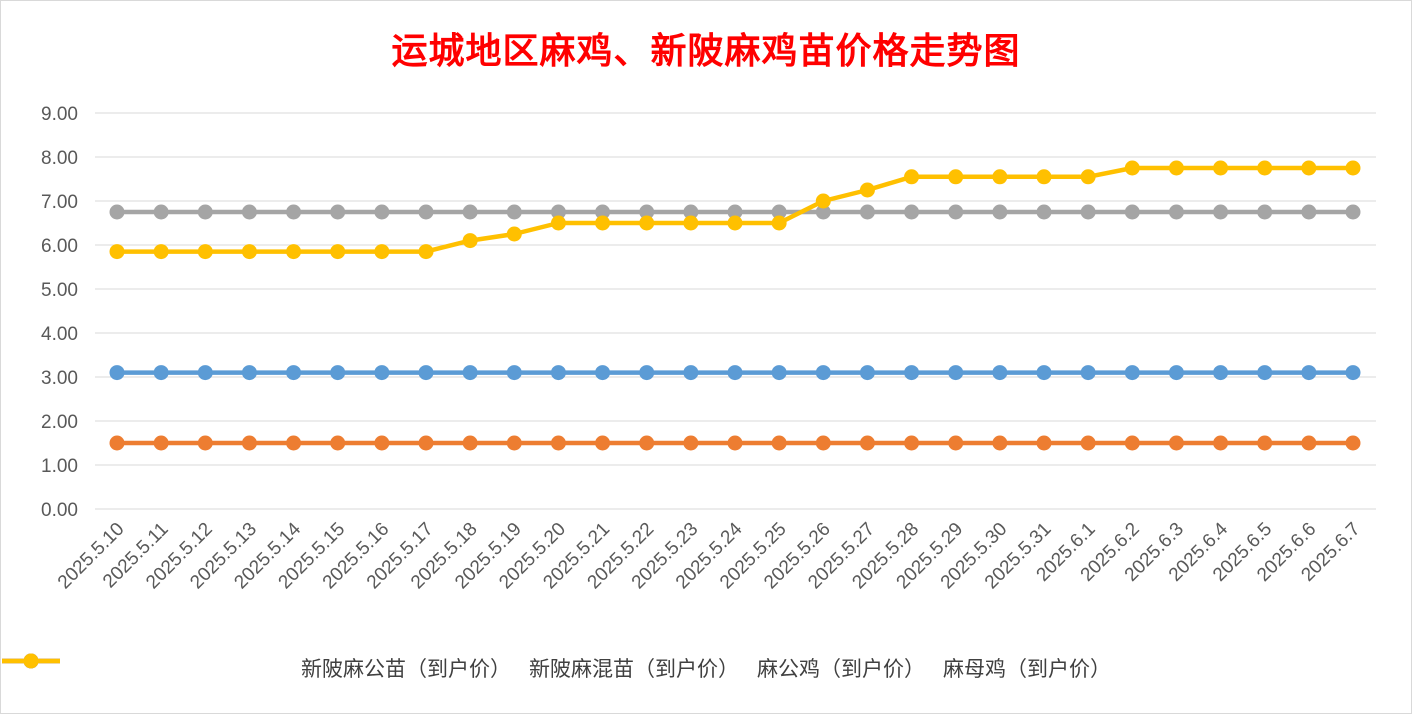  I want to click on y-tick-label: 4.00, so click(59, 334).